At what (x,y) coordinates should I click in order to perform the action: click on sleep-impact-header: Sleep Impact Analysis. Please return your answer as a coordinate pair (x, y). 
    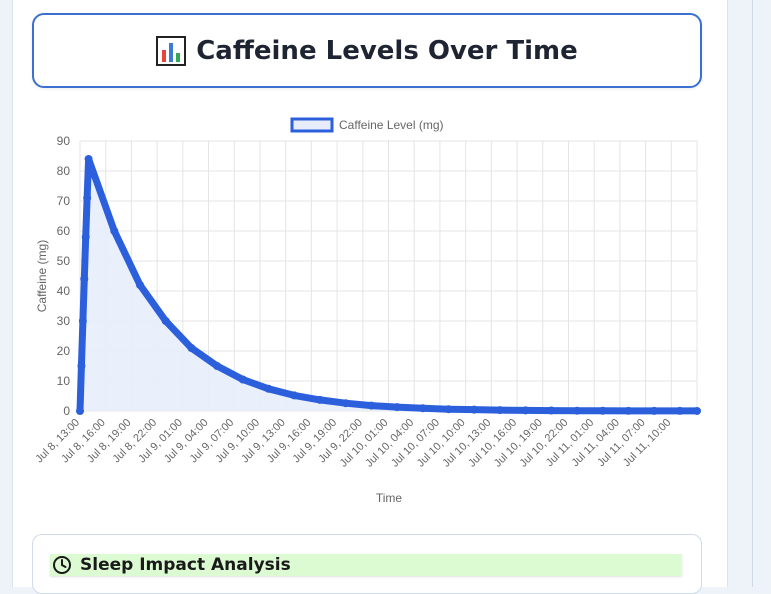
    Looking at the image, I should click on (366, 565).